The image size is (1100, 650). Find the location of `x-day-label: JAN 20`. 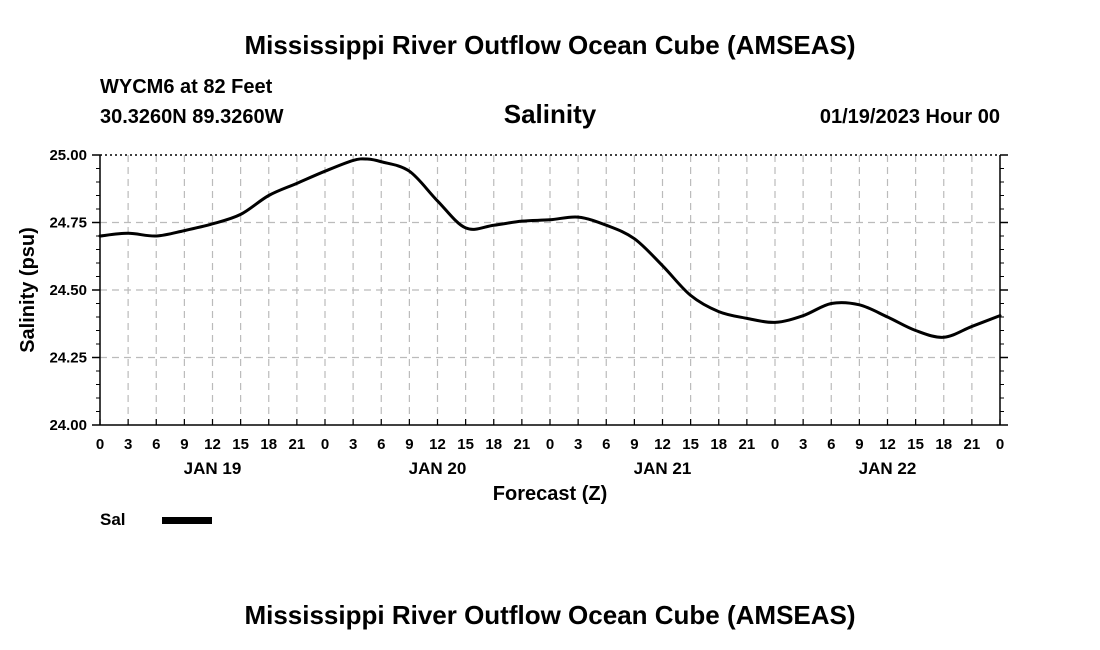

x-day-label: JAN 20 is located at coordinates (438, 468).